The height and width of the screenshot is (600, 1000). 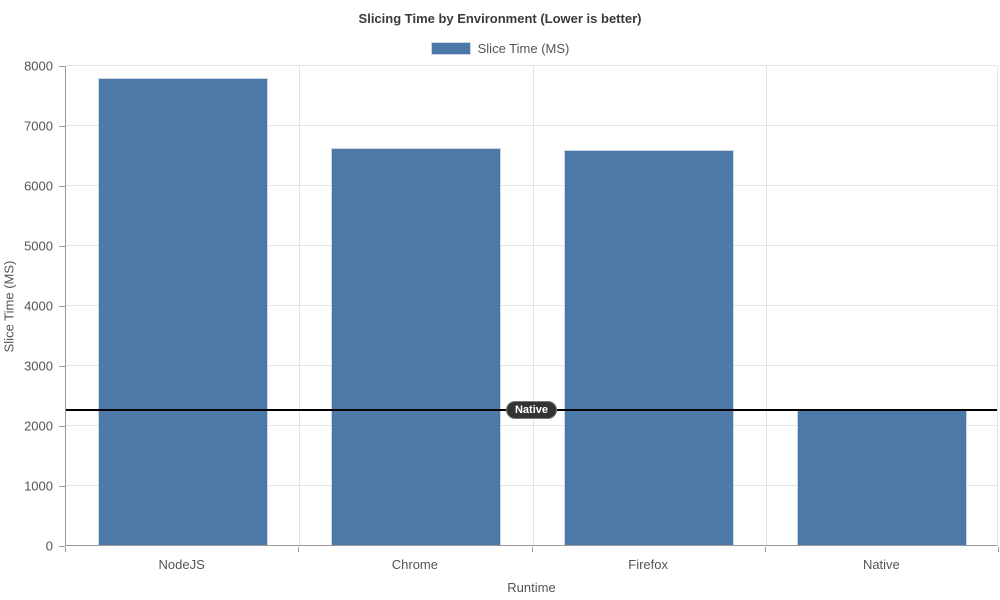 What do you see at coordinates (183, 311) in the screenshot?
I see `bar-nodejs` at bounding box center [183, 311].